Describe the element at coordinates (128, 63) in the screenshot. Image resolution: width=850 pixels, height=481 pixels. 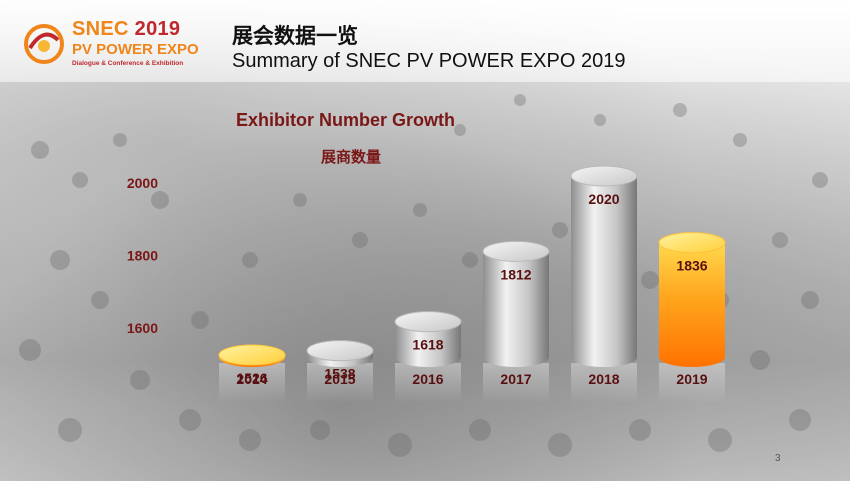
I see `logo-tagline: Dialogue & Conference & Exhibition` at that location.